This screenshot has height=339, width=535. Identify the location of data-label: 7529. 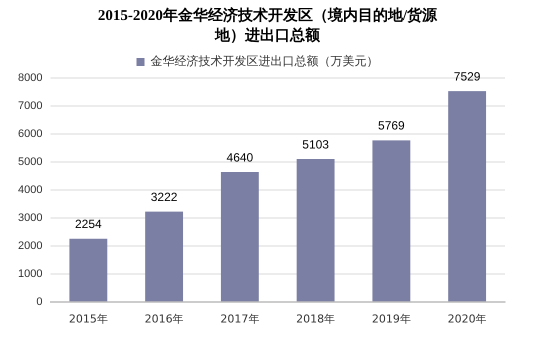
(467, 76).